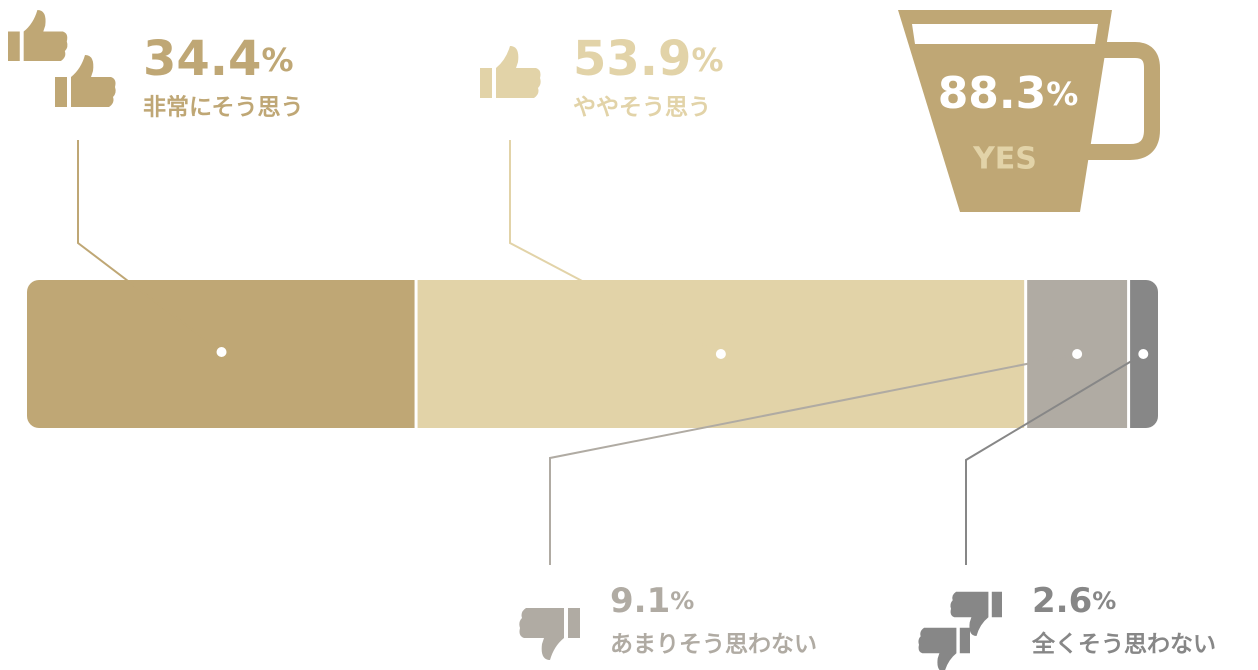 Image resolution: width=1258 pixels, height=670 pixels. What do you see at coordinates (510, 72) in the screenshot?
I see `icon-agree` at bounding box center [510, 72].